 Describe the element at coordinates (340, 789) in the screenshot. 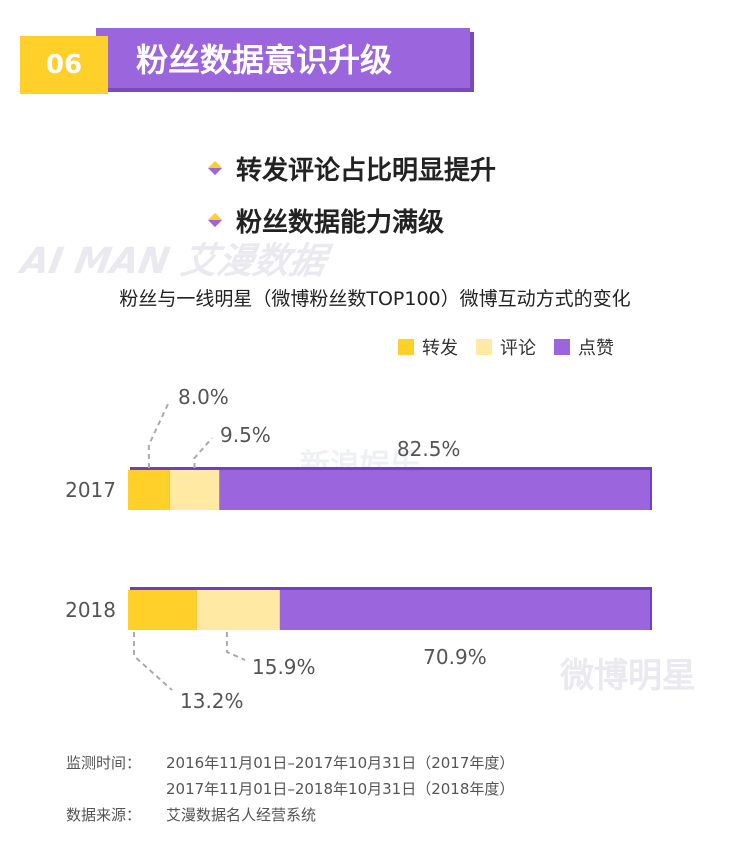

I see `monitor-period-2018: 2017年11月01日–2018年10月31日（2018年度）` at that location.